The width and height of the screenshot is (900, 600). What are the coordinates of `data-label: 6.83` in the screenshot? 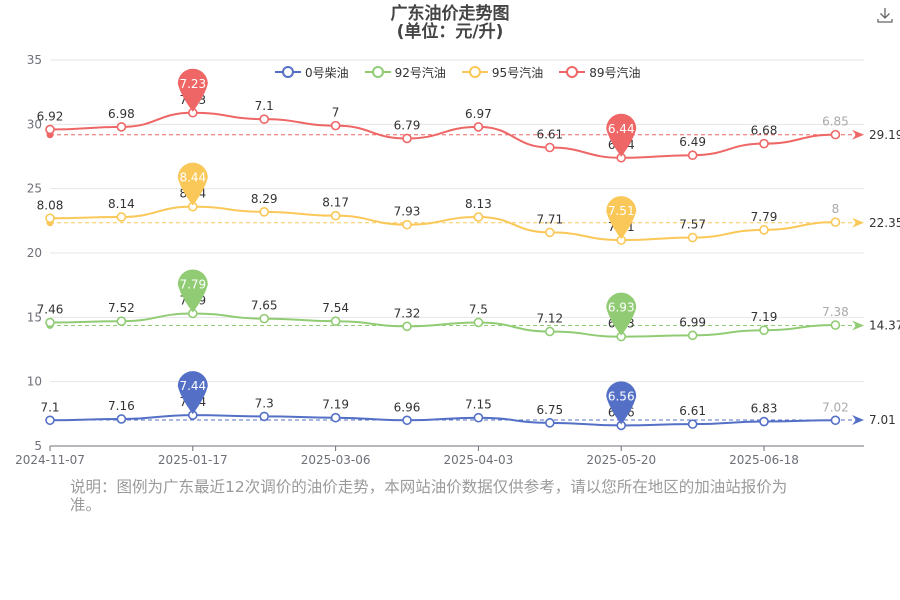 It's located at (764, 409).